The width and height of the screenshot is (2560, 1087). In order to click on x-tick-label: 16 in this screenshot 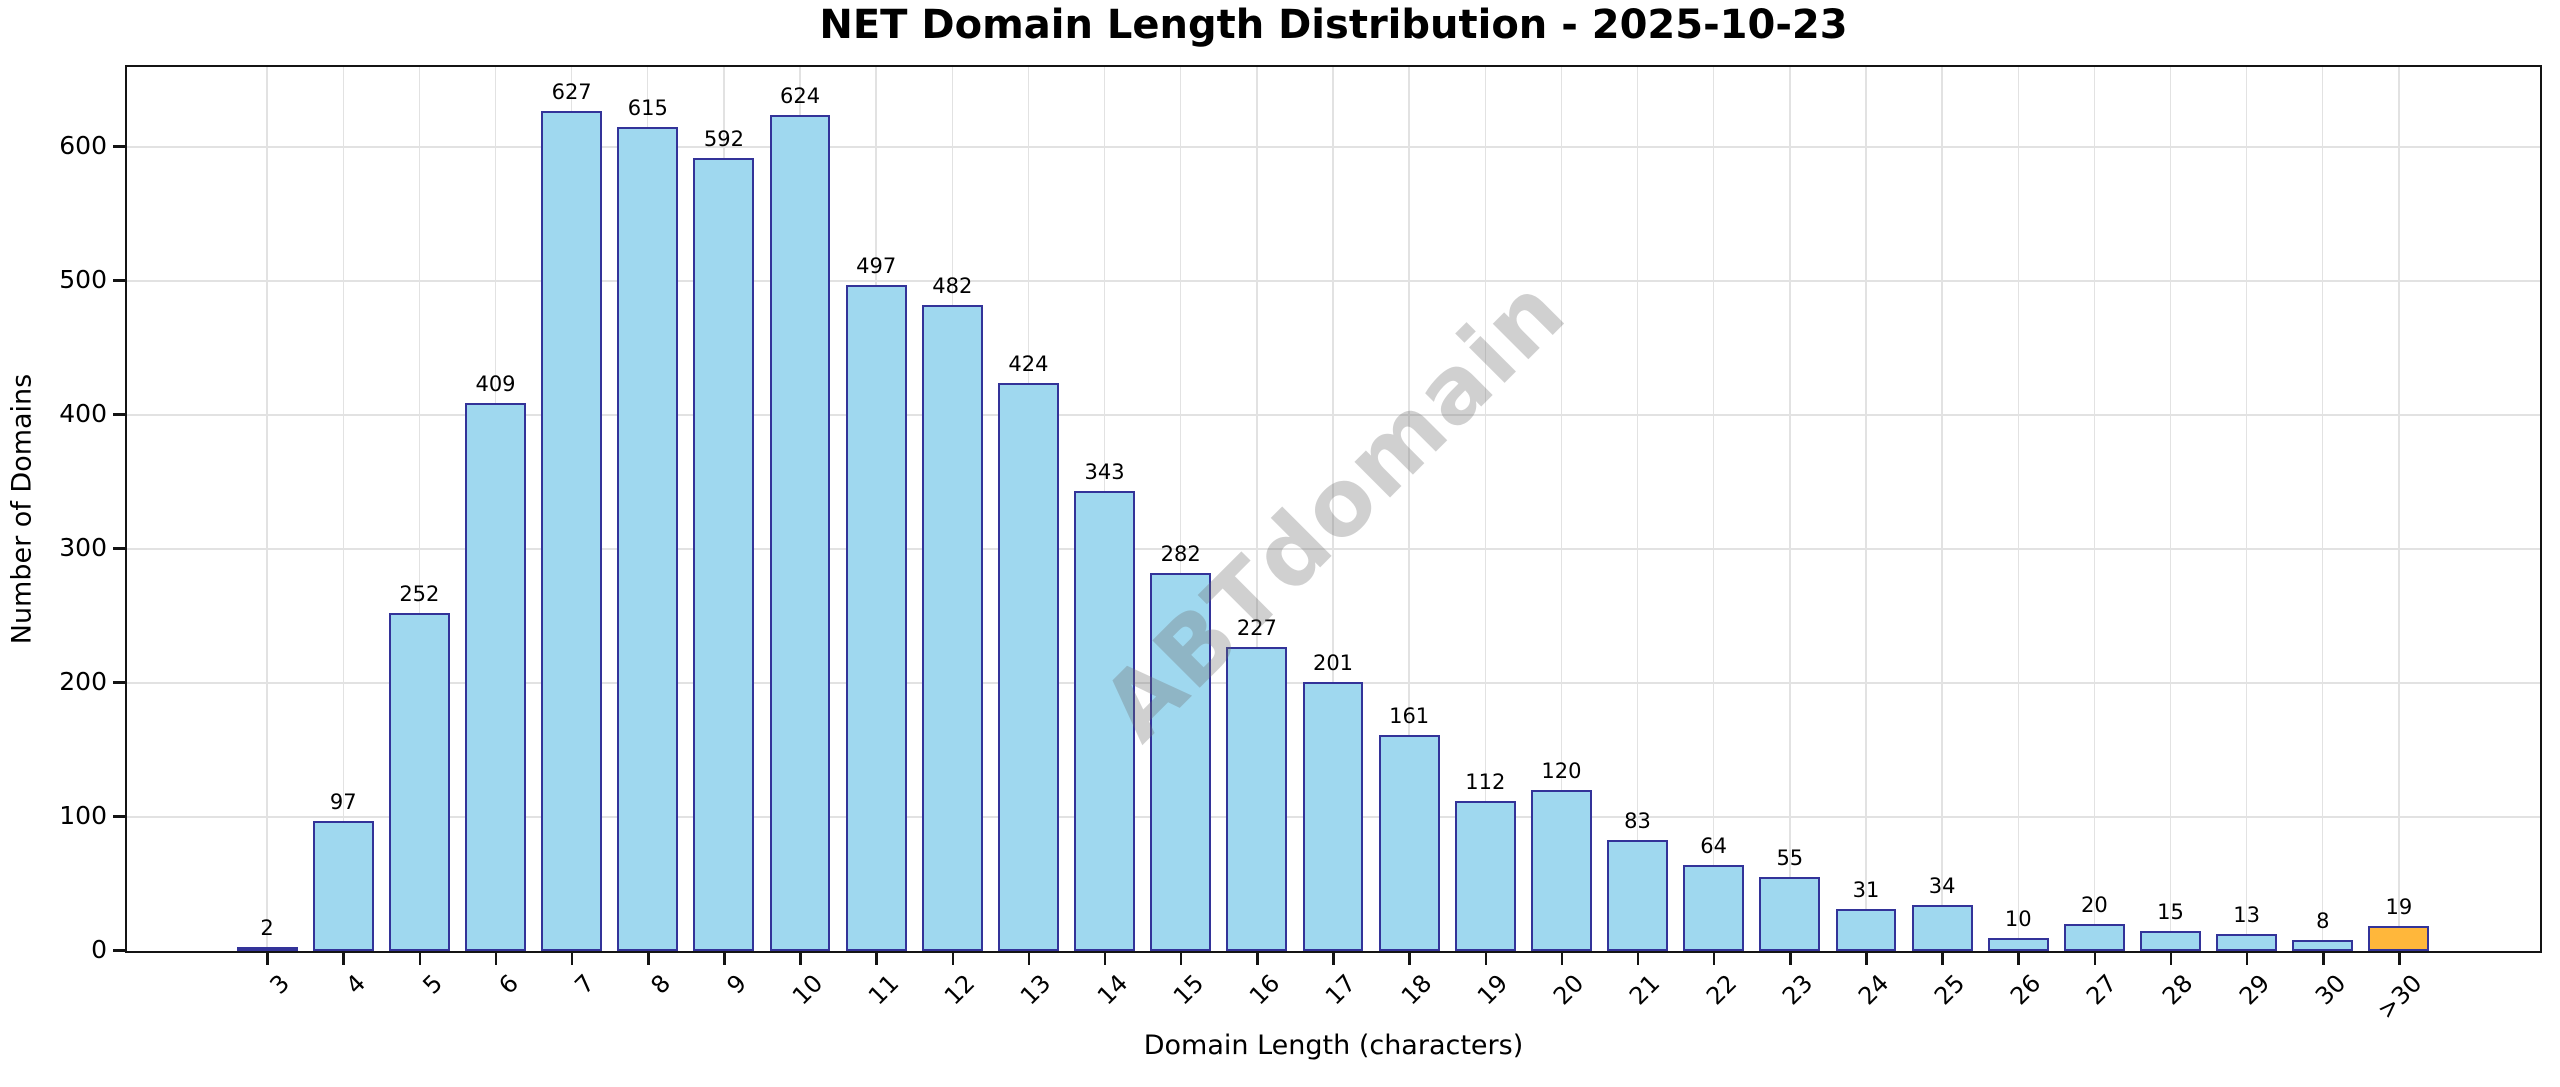, I will do `click(1264, 990)`.